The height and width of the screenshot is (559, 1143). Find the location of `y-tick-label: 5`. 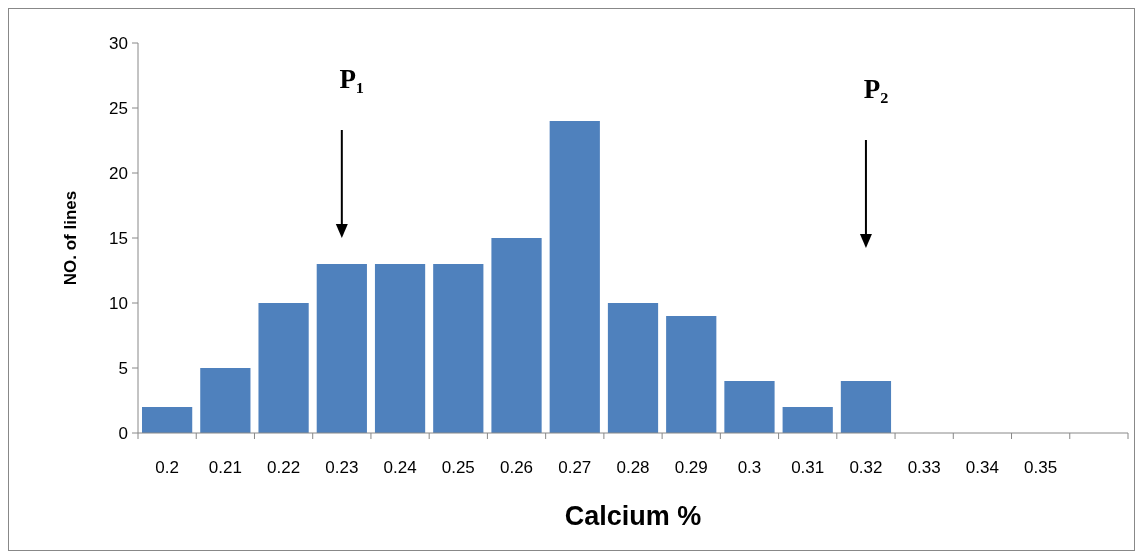

y-tick-label: 5 is located at coordinates (123, 368).